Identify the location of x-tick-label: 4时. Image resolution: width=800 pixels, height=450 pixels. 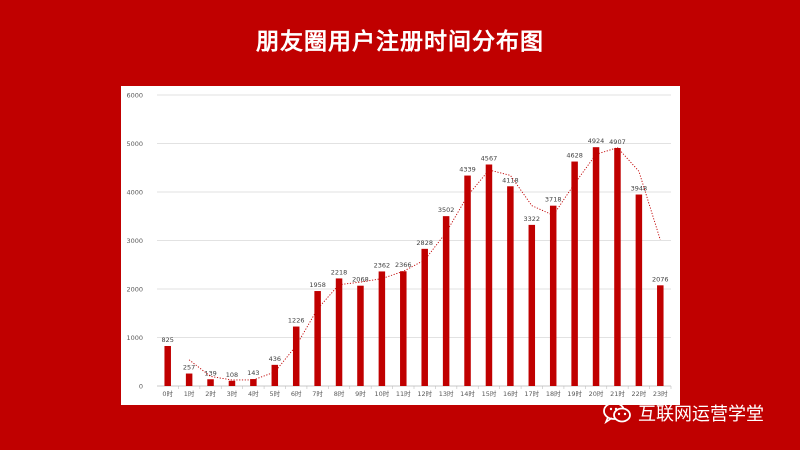
(253, 393).